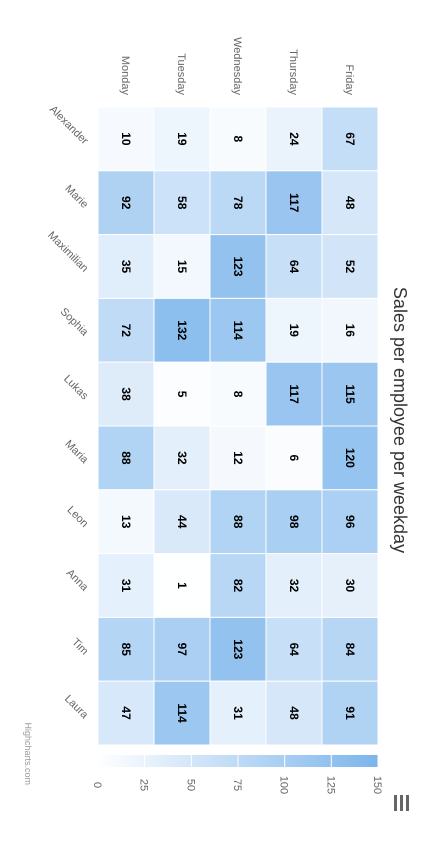 This screenshot has width=438, height=866. I want to click on x-axis-label: Laura, so click(76, 707).